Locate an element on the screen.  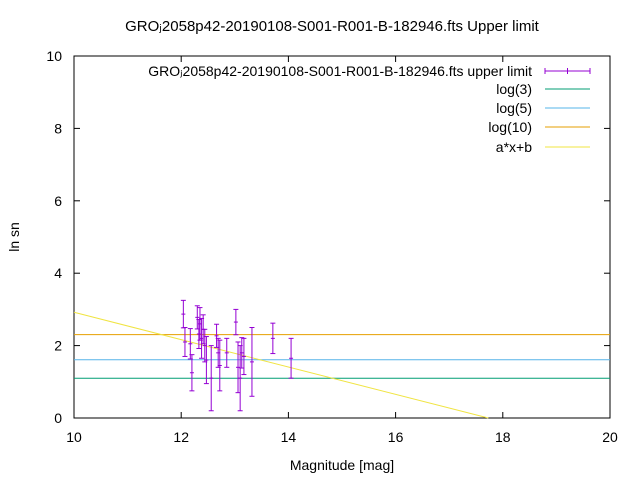
x-tick-label: 20 is located at coordinates (610, 437).